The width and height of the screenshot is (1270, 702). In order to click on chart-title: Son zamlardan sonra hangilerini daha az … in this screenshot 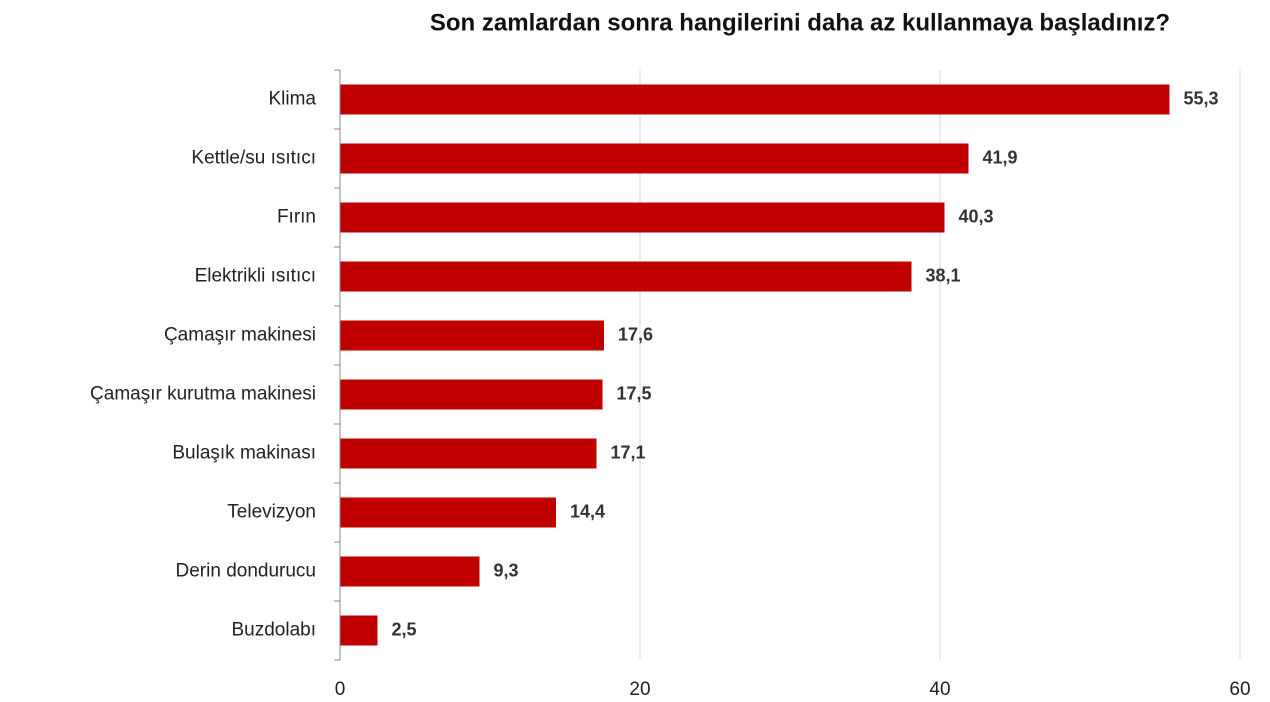, I will do `click(800, 22)`.